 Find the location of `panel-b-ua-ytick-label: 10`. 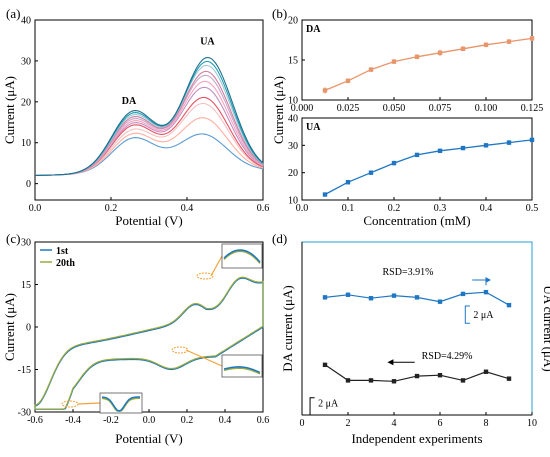

panel-b-ua-ytick-label: 10 is located at coordinates (293, 201).